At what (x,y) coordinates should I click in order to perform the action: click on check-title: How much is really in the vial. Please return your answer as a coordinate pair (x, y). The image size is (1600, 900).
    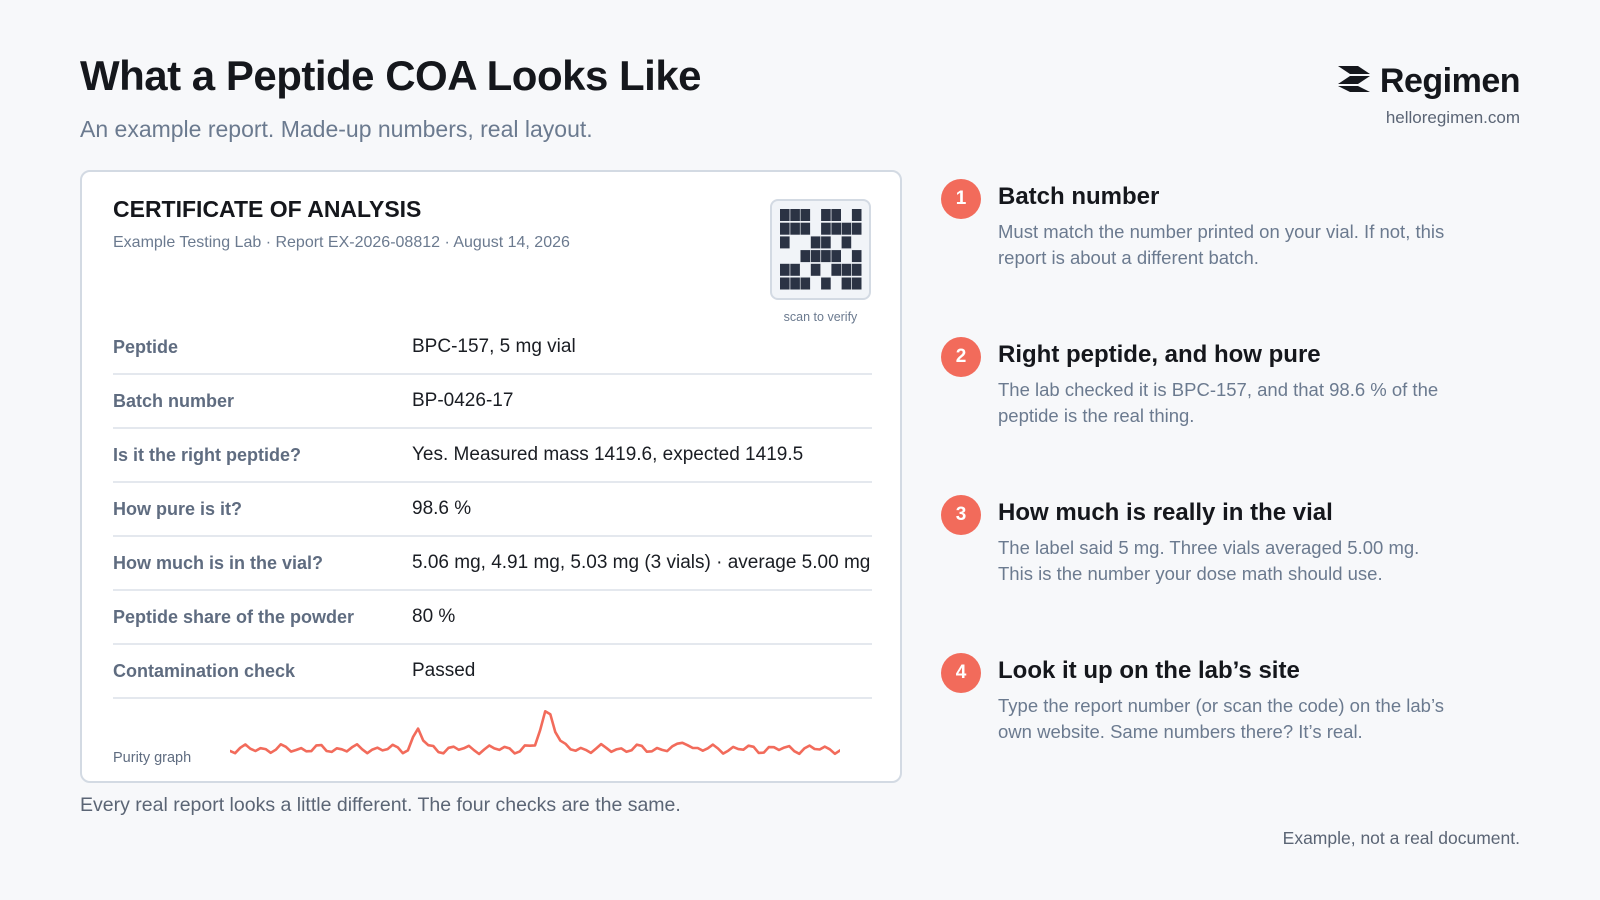
    Looking at the image, I should click on (1165, 512).